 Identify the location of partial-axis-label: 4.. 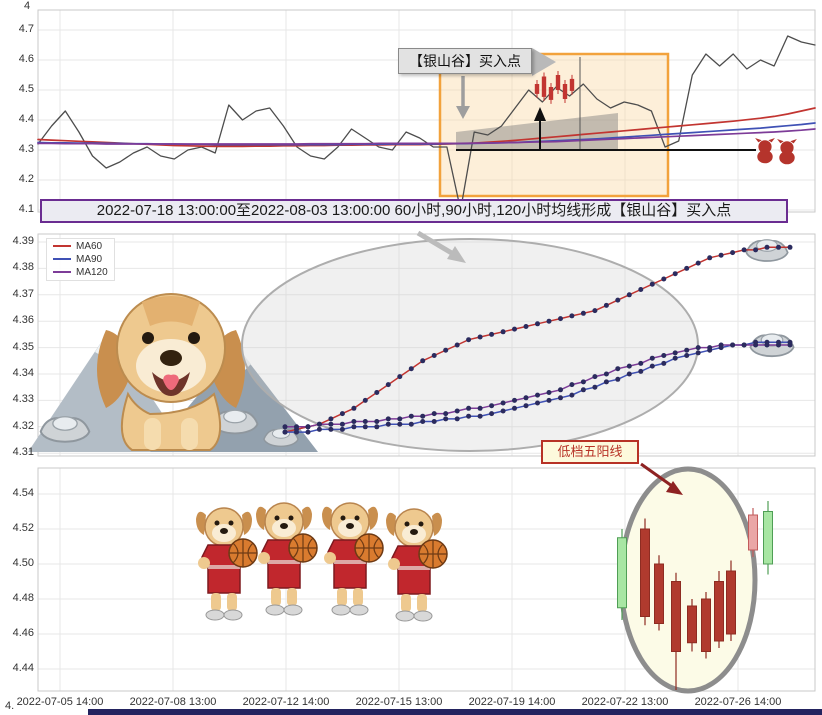
(10, 706).